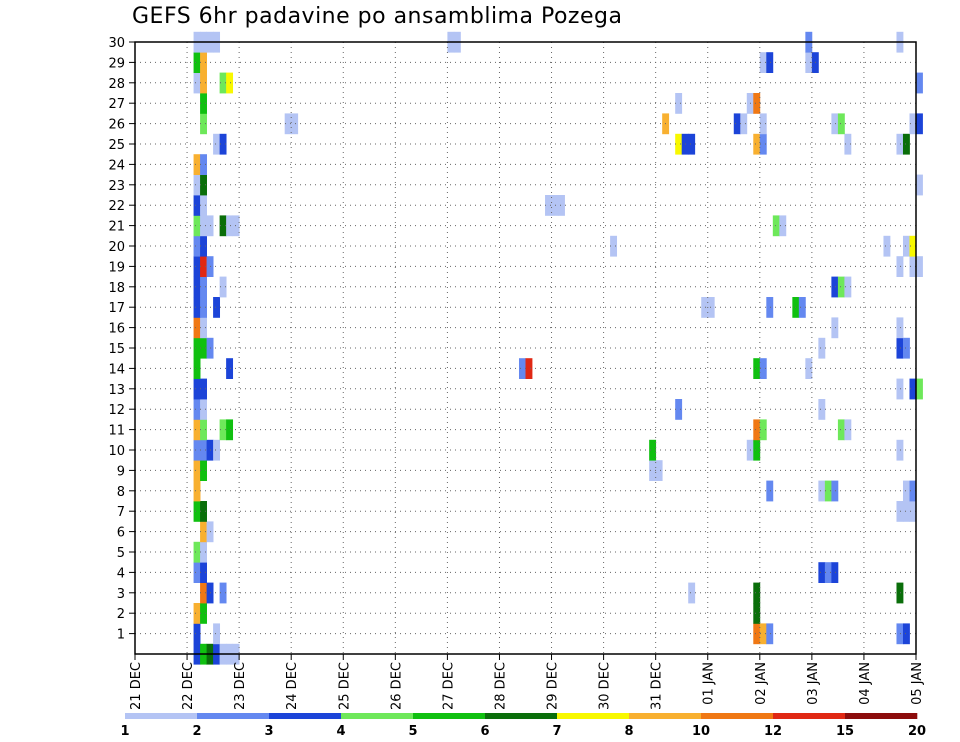 The width and height of the screenshot is (960, 742). Describe the element at coordinates (116, 369) in the screenshot. I see `y-tick-label: 14` at that location.